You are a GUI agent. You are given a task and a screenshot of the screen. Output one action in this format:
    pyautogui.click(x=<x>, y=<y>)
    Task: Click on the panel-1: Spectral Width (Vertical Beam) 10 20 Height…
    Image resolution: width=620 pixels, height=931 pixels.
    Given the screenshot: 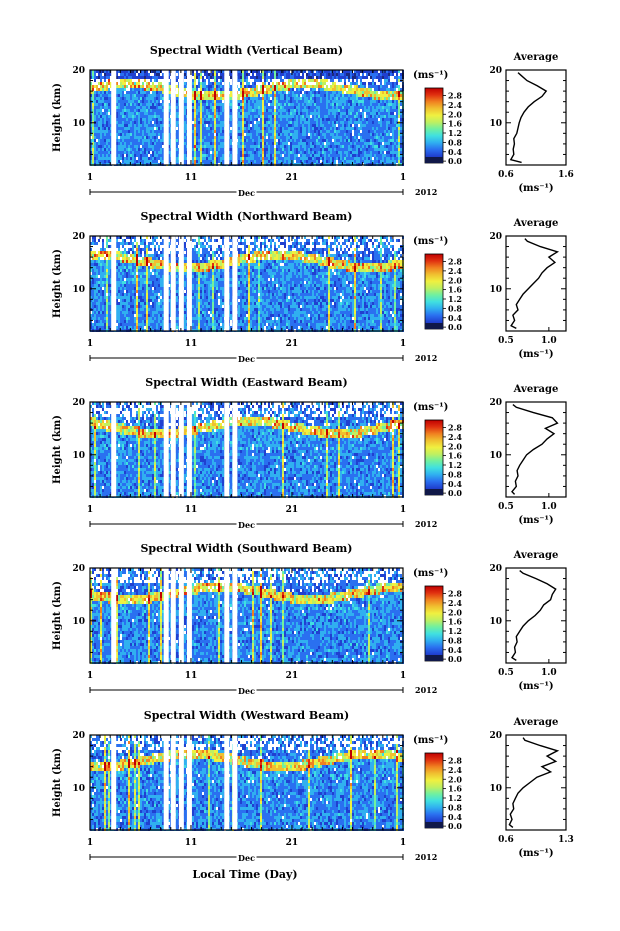 What is the action you would take?
    pyautogui.click(x=313, y=121)
    